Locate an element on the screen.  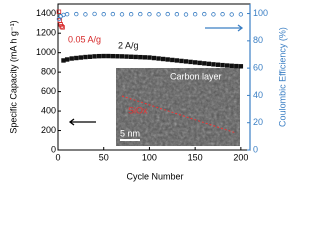
y-tick-label: 400 is located at coordinates (48, 110).